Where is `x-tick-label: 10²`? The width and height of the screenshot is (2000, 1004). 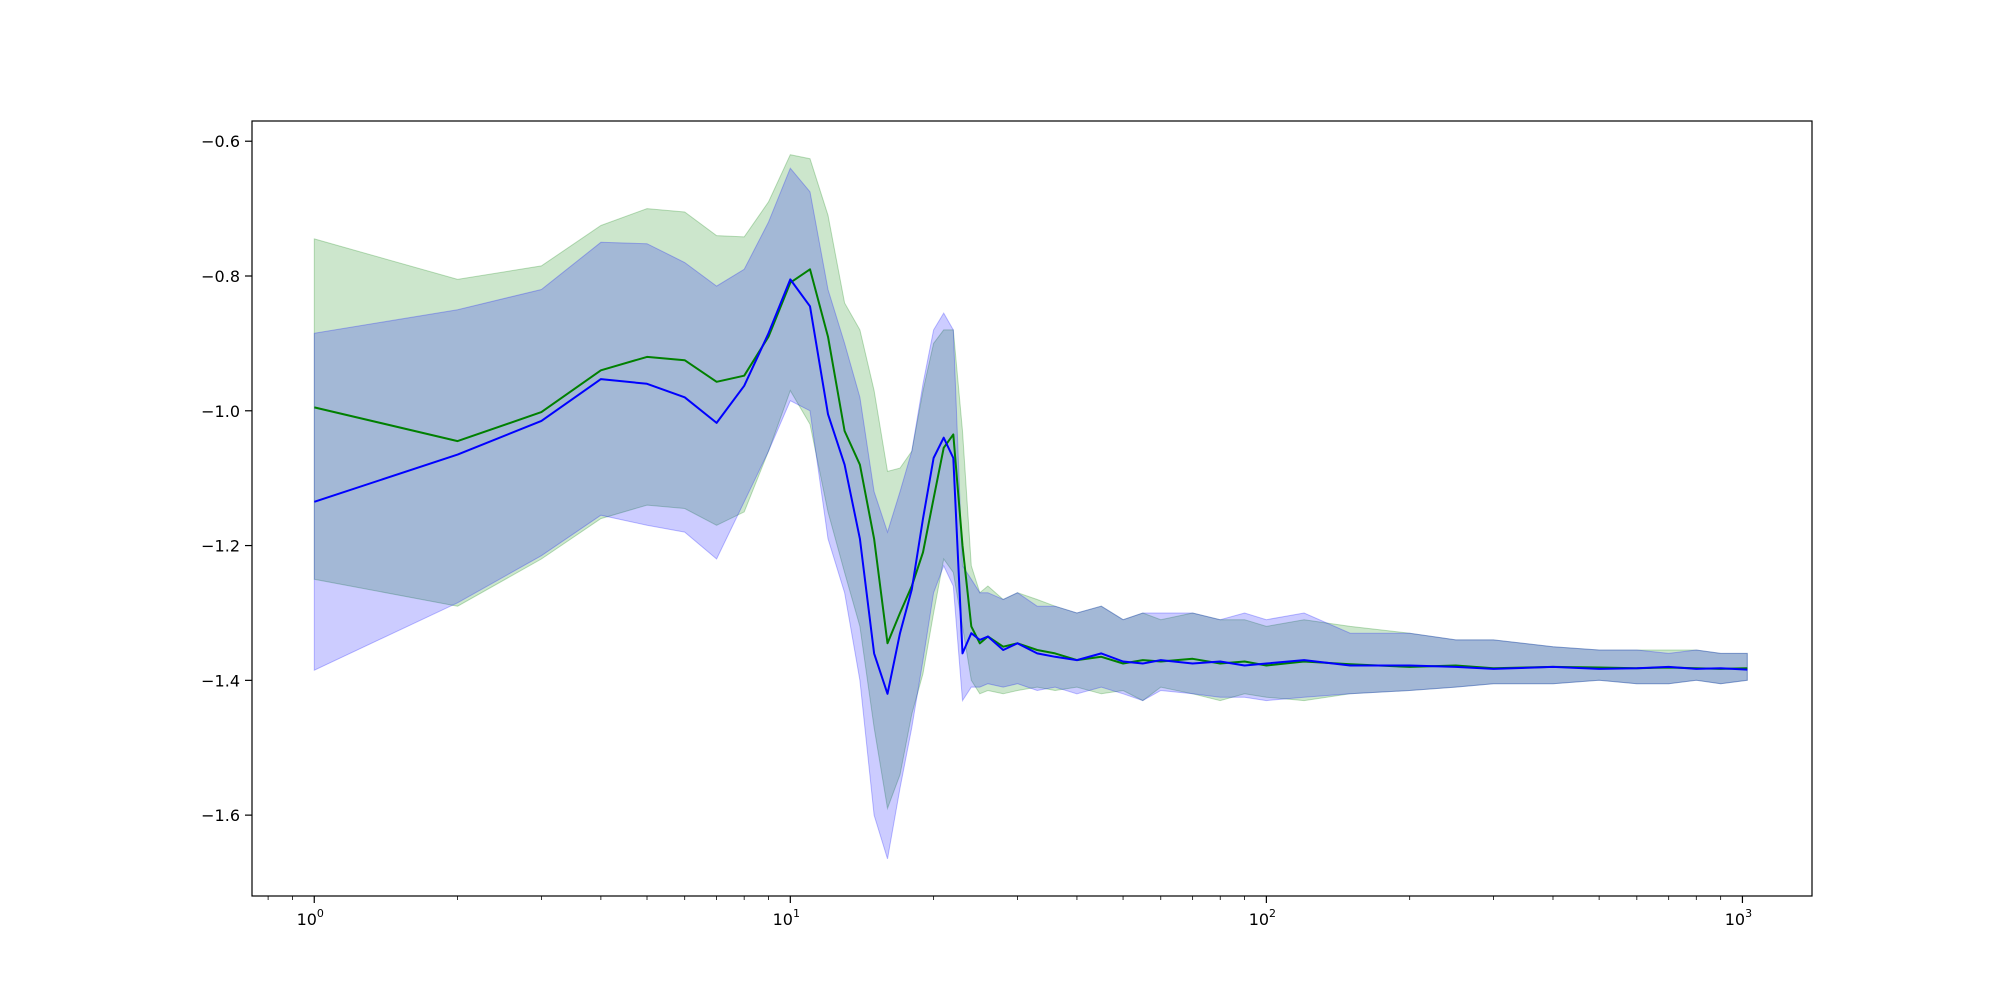
x-tick-label: 10² is located at coordinates (1262, 918).